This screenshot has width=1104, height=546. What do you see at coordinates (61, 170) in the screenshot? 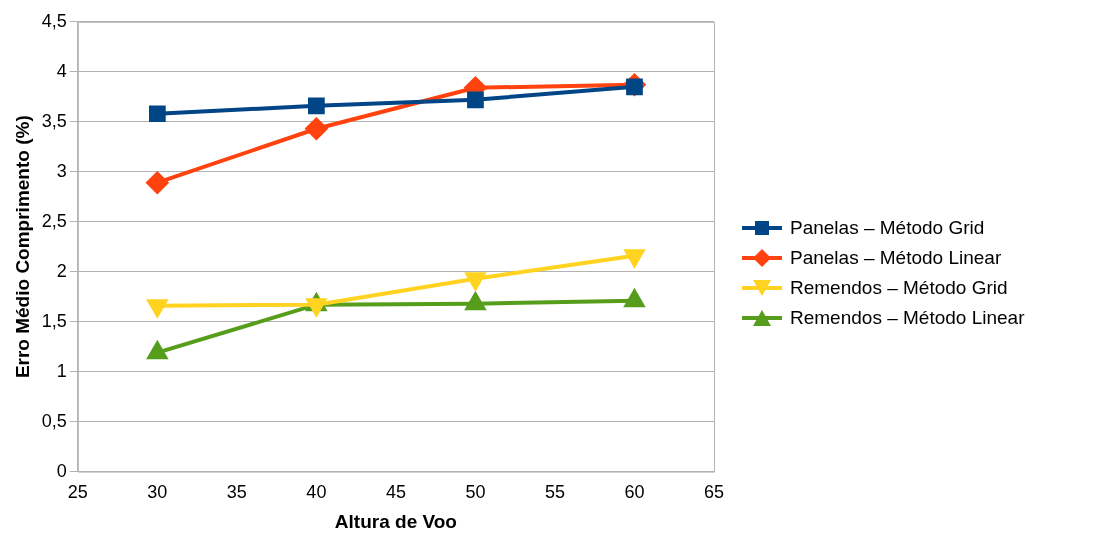
I see `y-tick-label: 3` at bounding box center [61, 170].